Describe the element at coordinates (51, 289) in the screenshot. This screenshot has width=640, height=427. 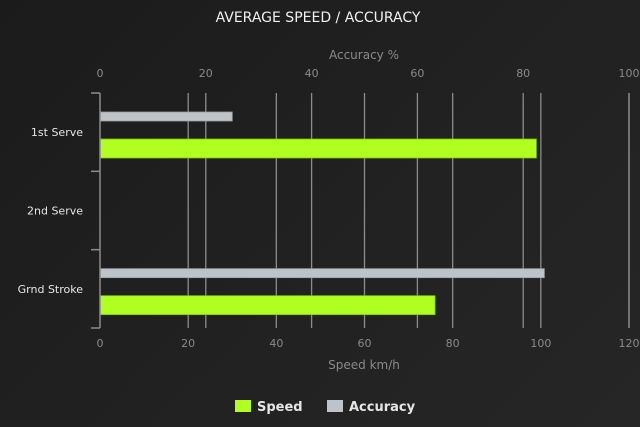
I see `category-label: Grnd Stroke` at that location.